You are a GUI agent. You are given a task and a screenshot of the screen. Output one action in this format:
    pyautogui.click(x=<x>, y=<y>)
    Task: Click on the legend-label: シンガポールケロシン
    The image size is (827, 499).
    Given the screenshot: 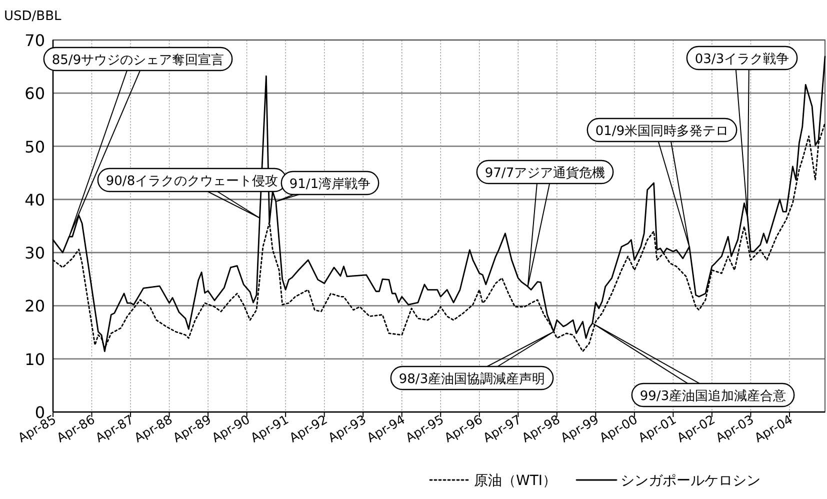 What is the action you would take?
    pyautogui.click(x=690, y=481)
    